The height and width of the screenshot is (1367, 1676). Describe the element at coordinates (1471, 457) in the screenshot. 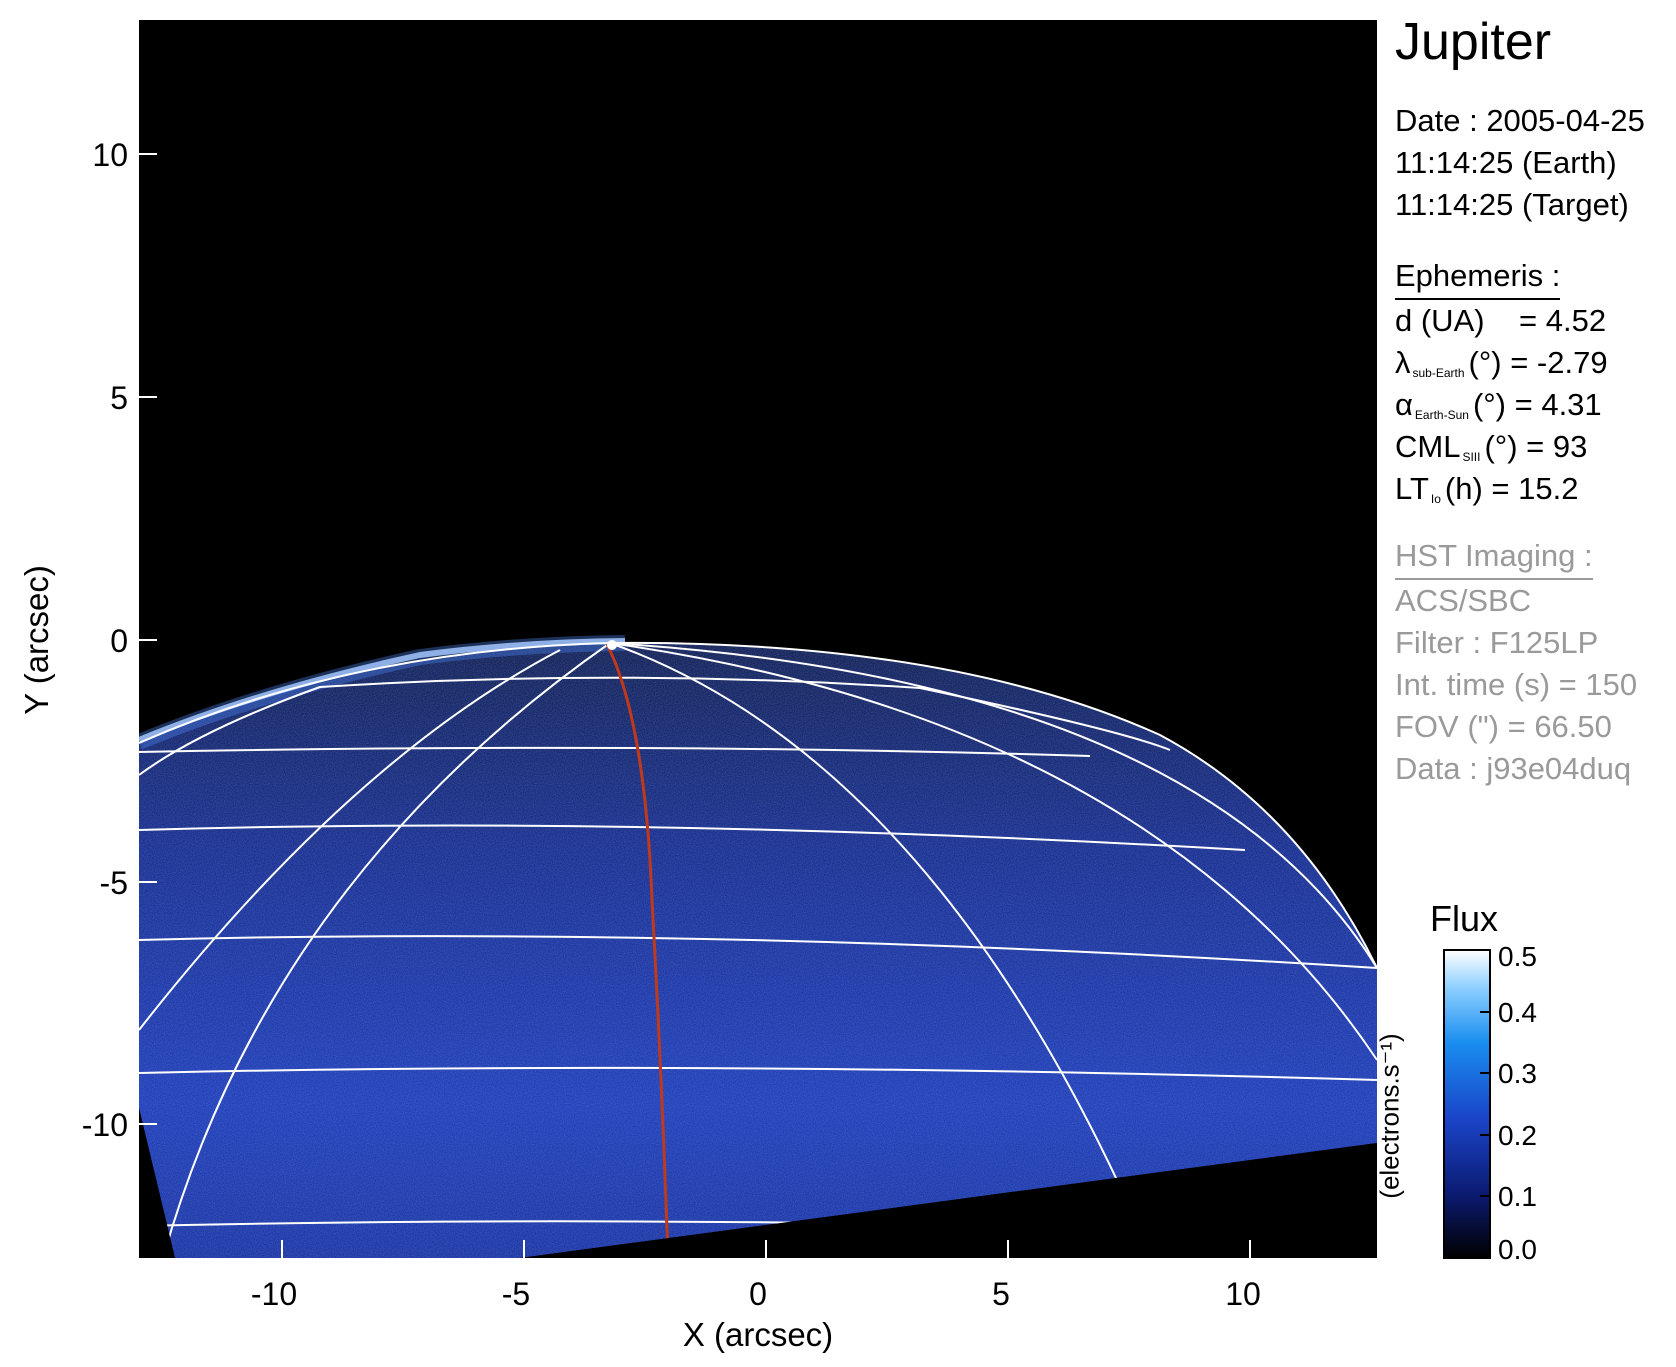

I see `cml-subscript: SIII` at that location.